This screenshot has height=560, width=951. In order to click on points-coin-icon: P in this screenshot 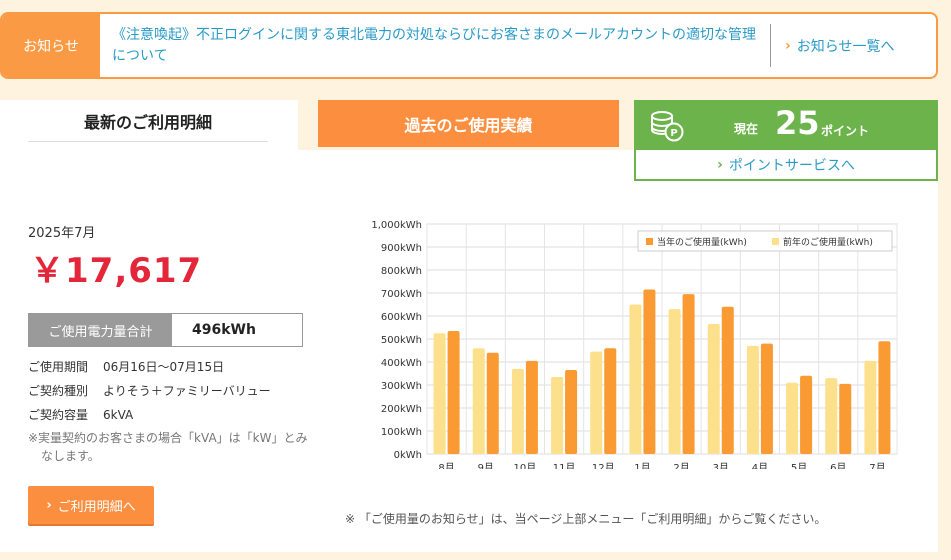, I will do `click(667, 126)`.